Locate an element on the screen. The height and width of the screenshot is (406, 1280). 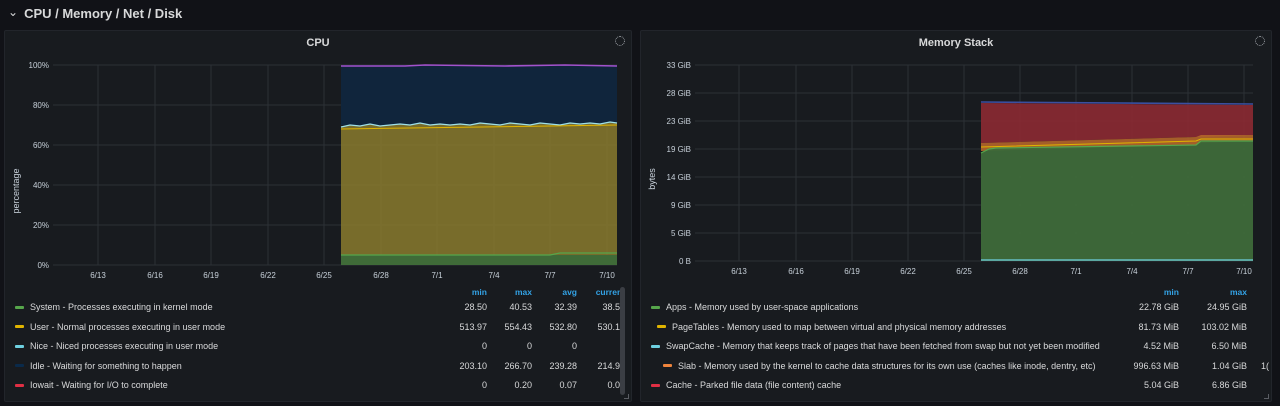
legend-value-current: 214.97 is located at coordinates (611, 365).